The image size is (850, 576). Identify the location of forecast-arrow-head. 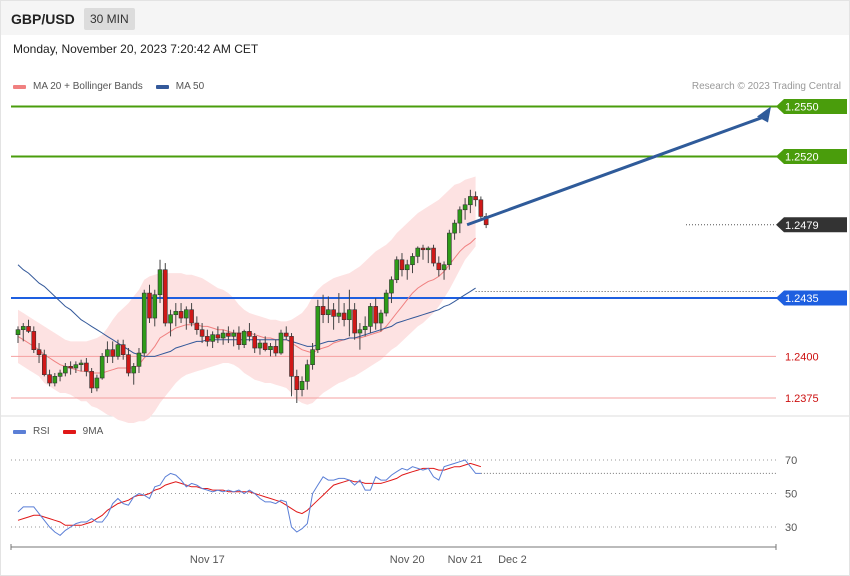
(764, 114).